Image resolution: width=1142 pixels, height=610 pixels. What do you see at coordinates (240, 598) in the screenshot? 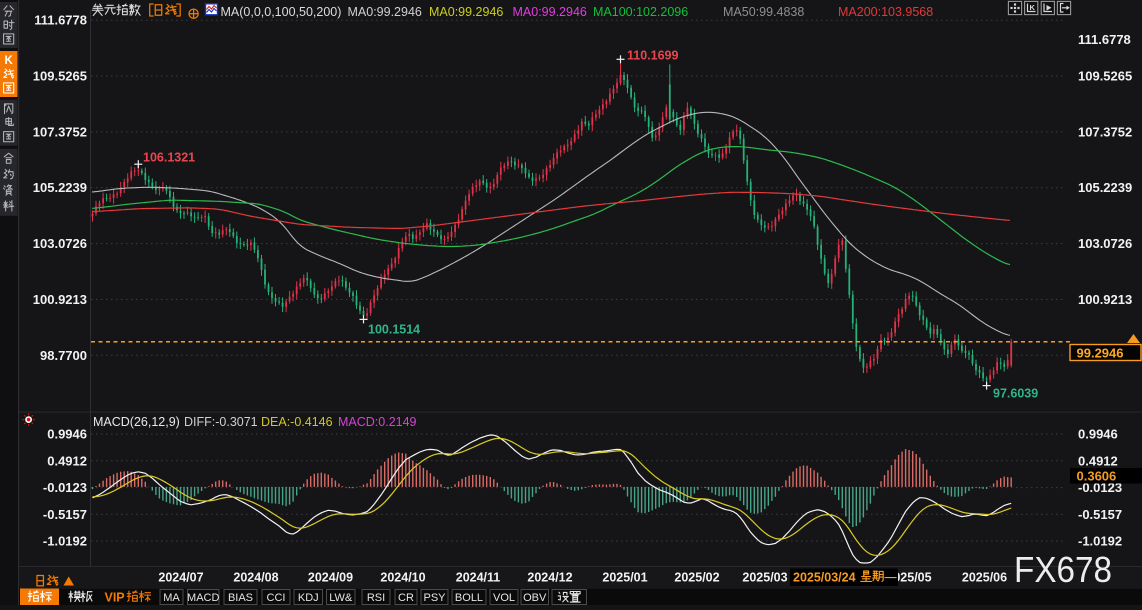
I see `svg-text: BIAS` at bounding box center [240, 598].